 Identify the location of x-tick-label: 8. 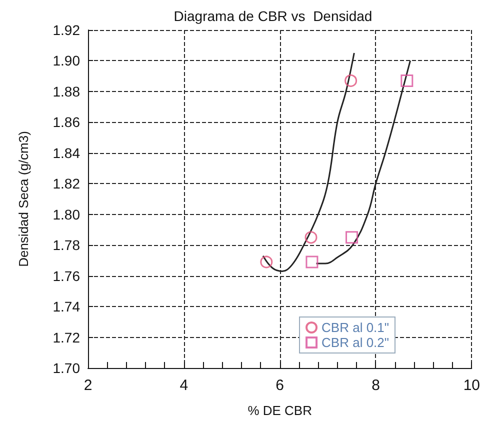
(376, 385).